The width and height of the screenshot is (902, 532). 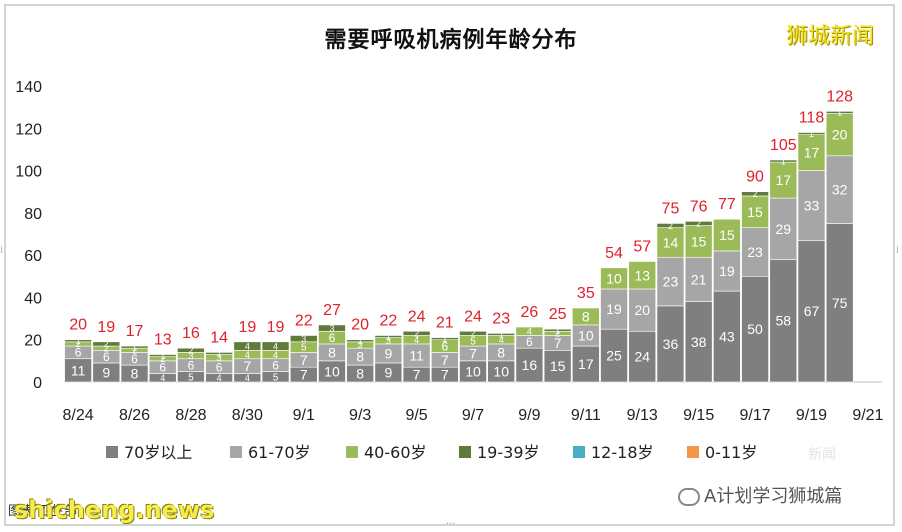 What do you see at coordinates (812, 205) in the screenshot?
I see `bar-value-label: 33` at bounding box center [812, 205].